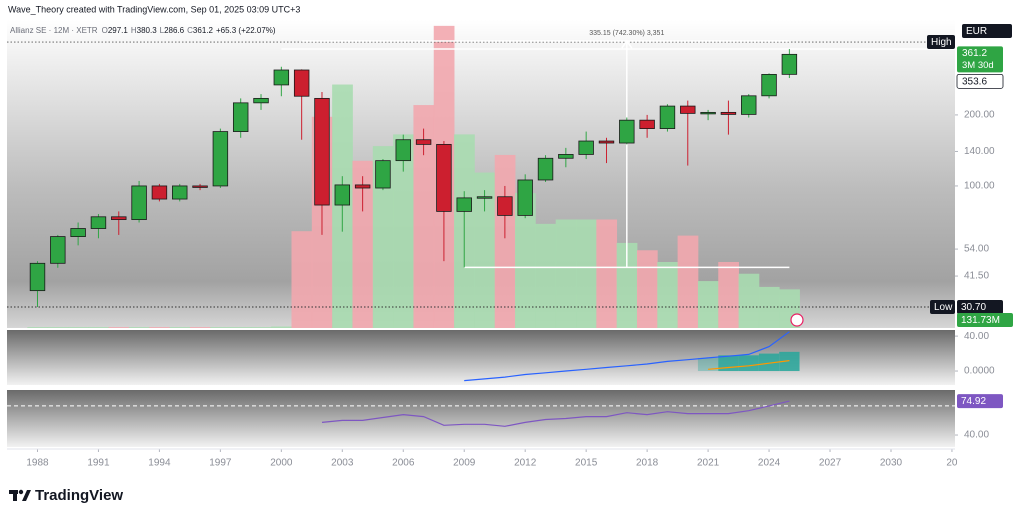  I want to click on low-value-box, so click(980, 306).